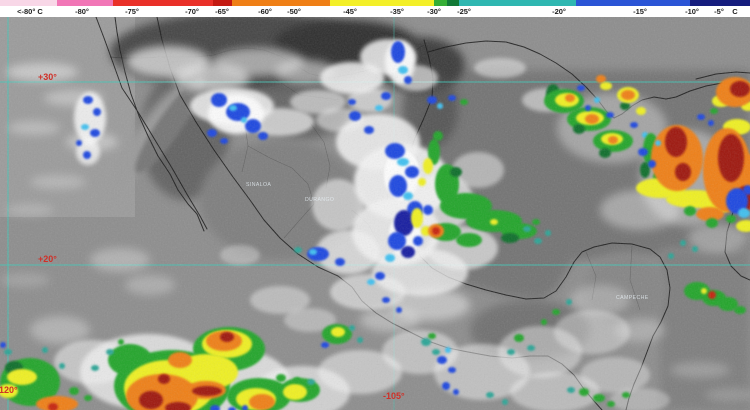  I want to click on state-label: CAMPECHE, so click(632, 298).